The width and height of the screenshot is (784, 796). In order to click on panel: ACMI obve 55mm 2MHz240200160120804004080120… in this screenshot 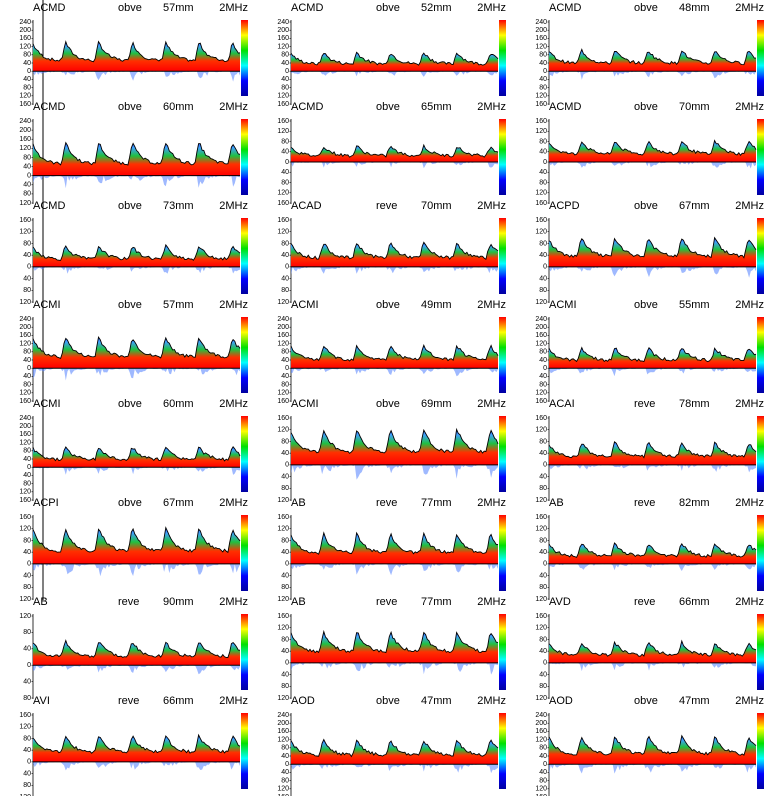, I will do `click(649, 352)`.